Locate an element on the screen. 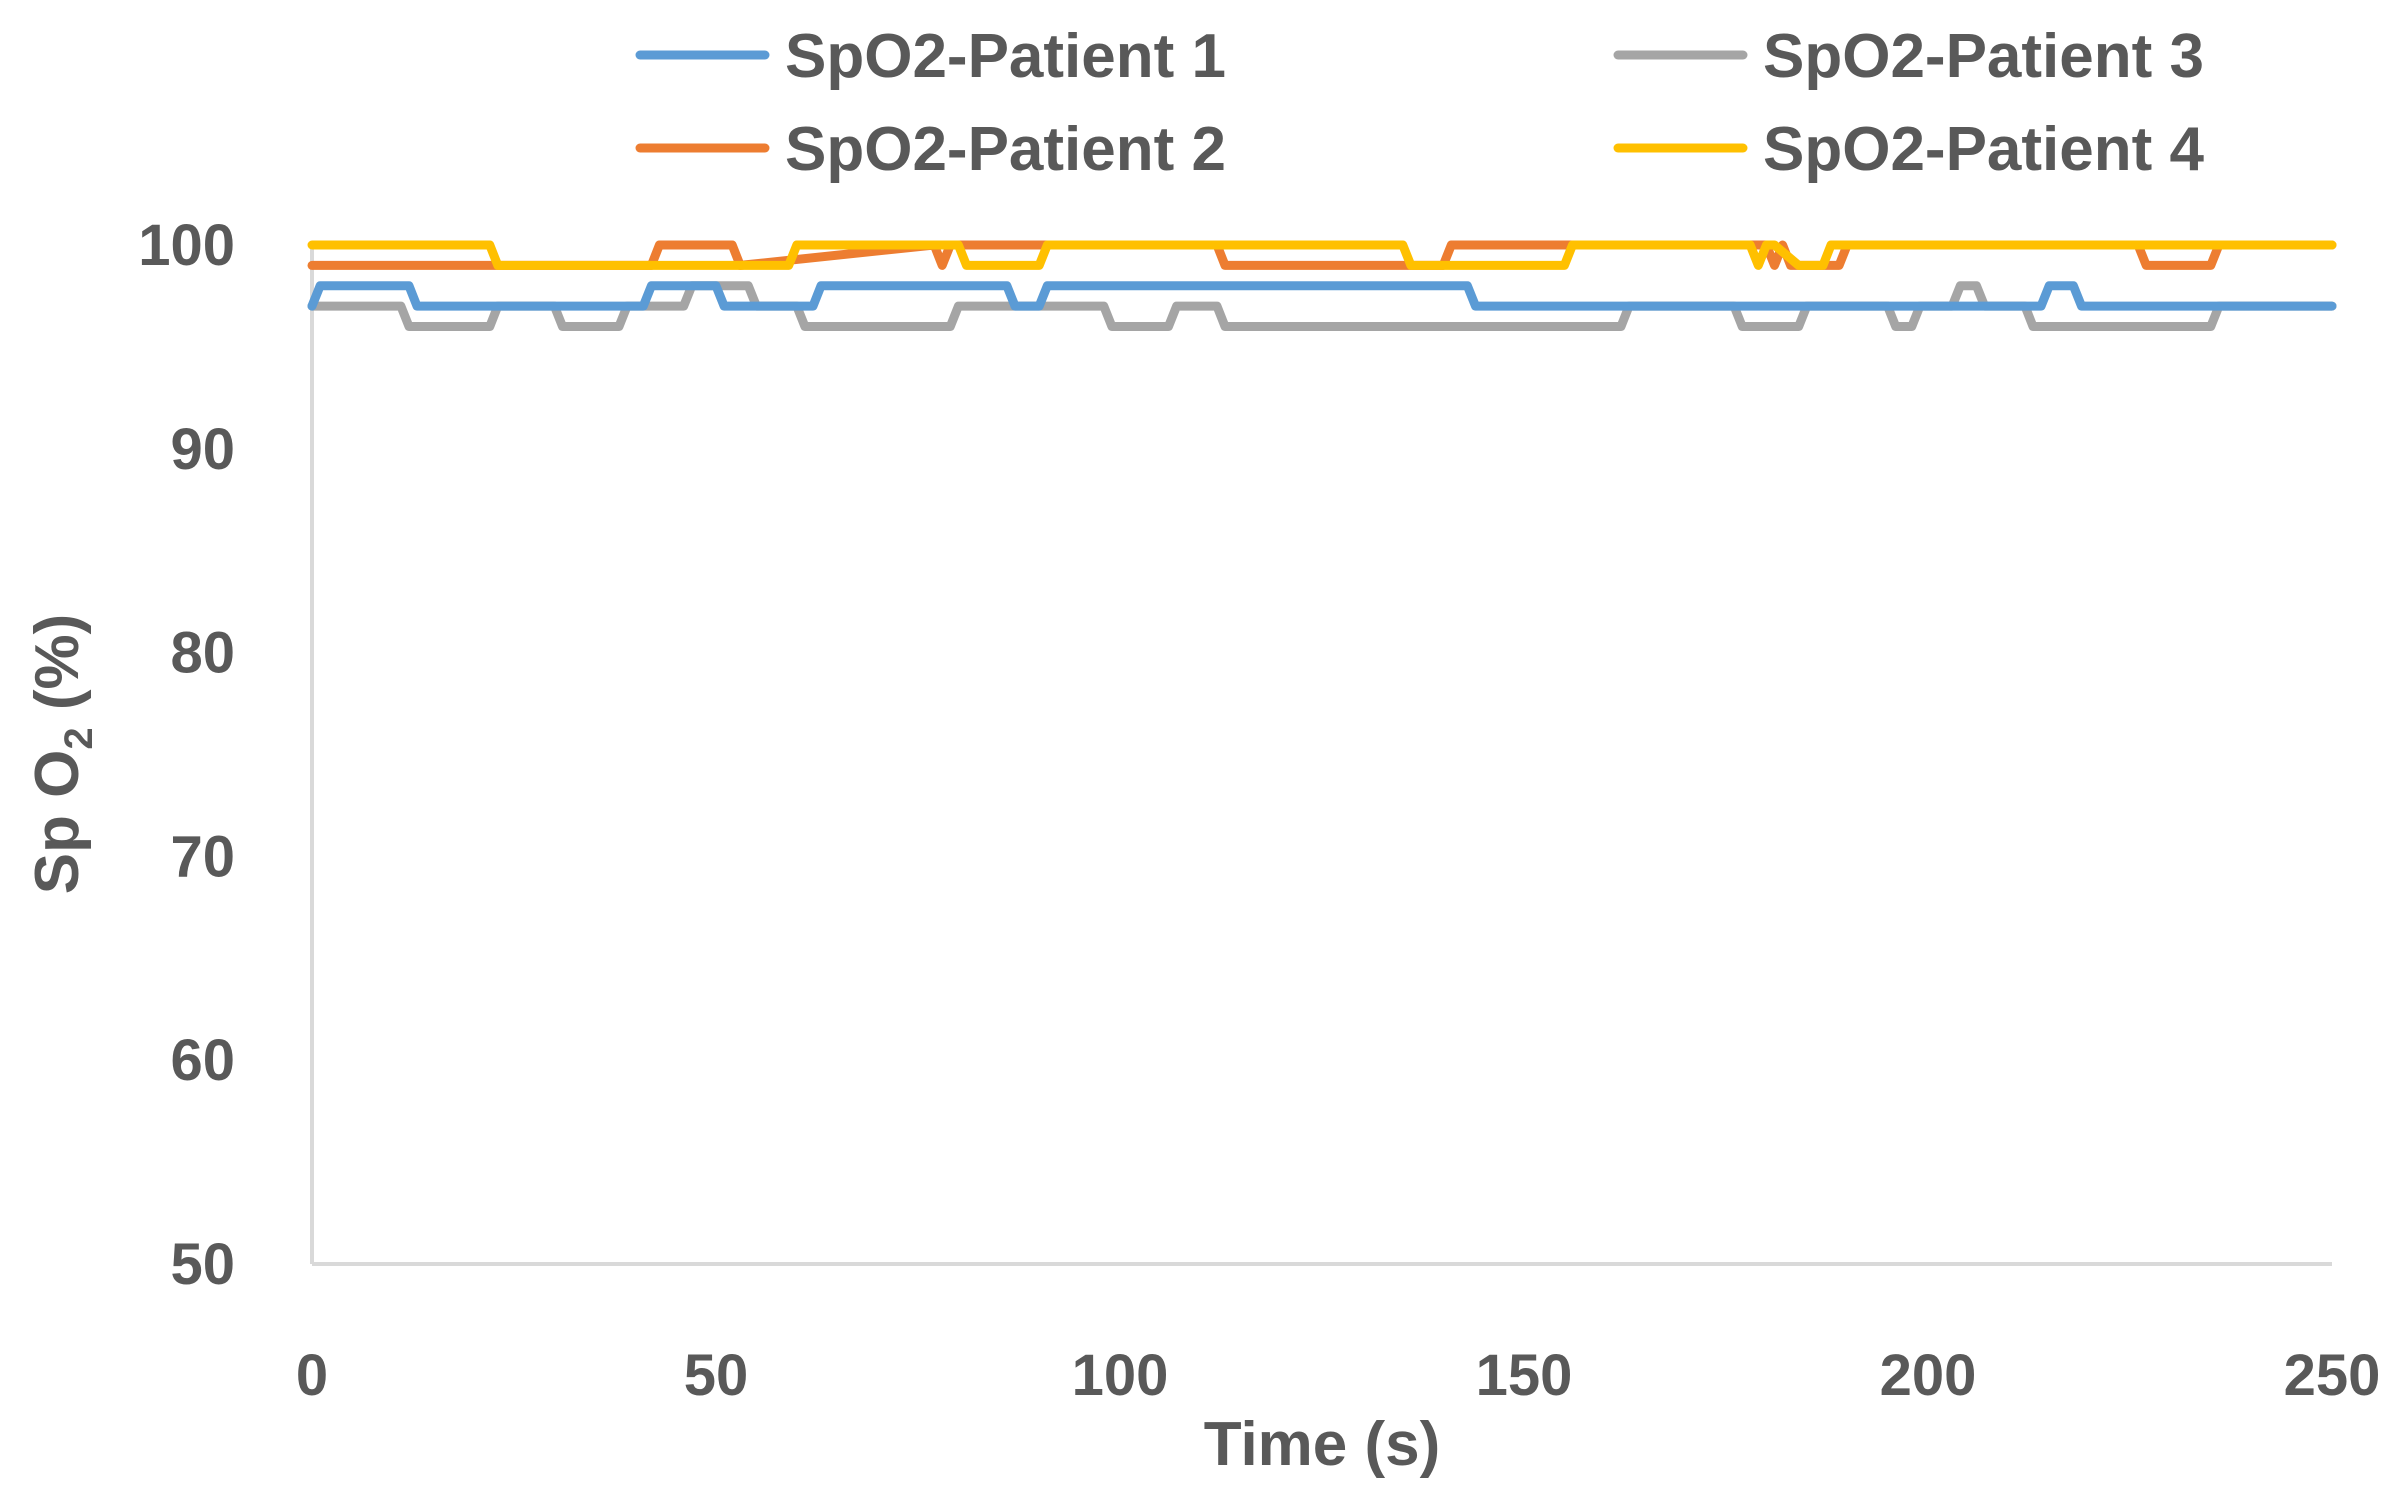  y-tick-labels: 50 60 70 80 90 100 is located at coordinates (186, 755).